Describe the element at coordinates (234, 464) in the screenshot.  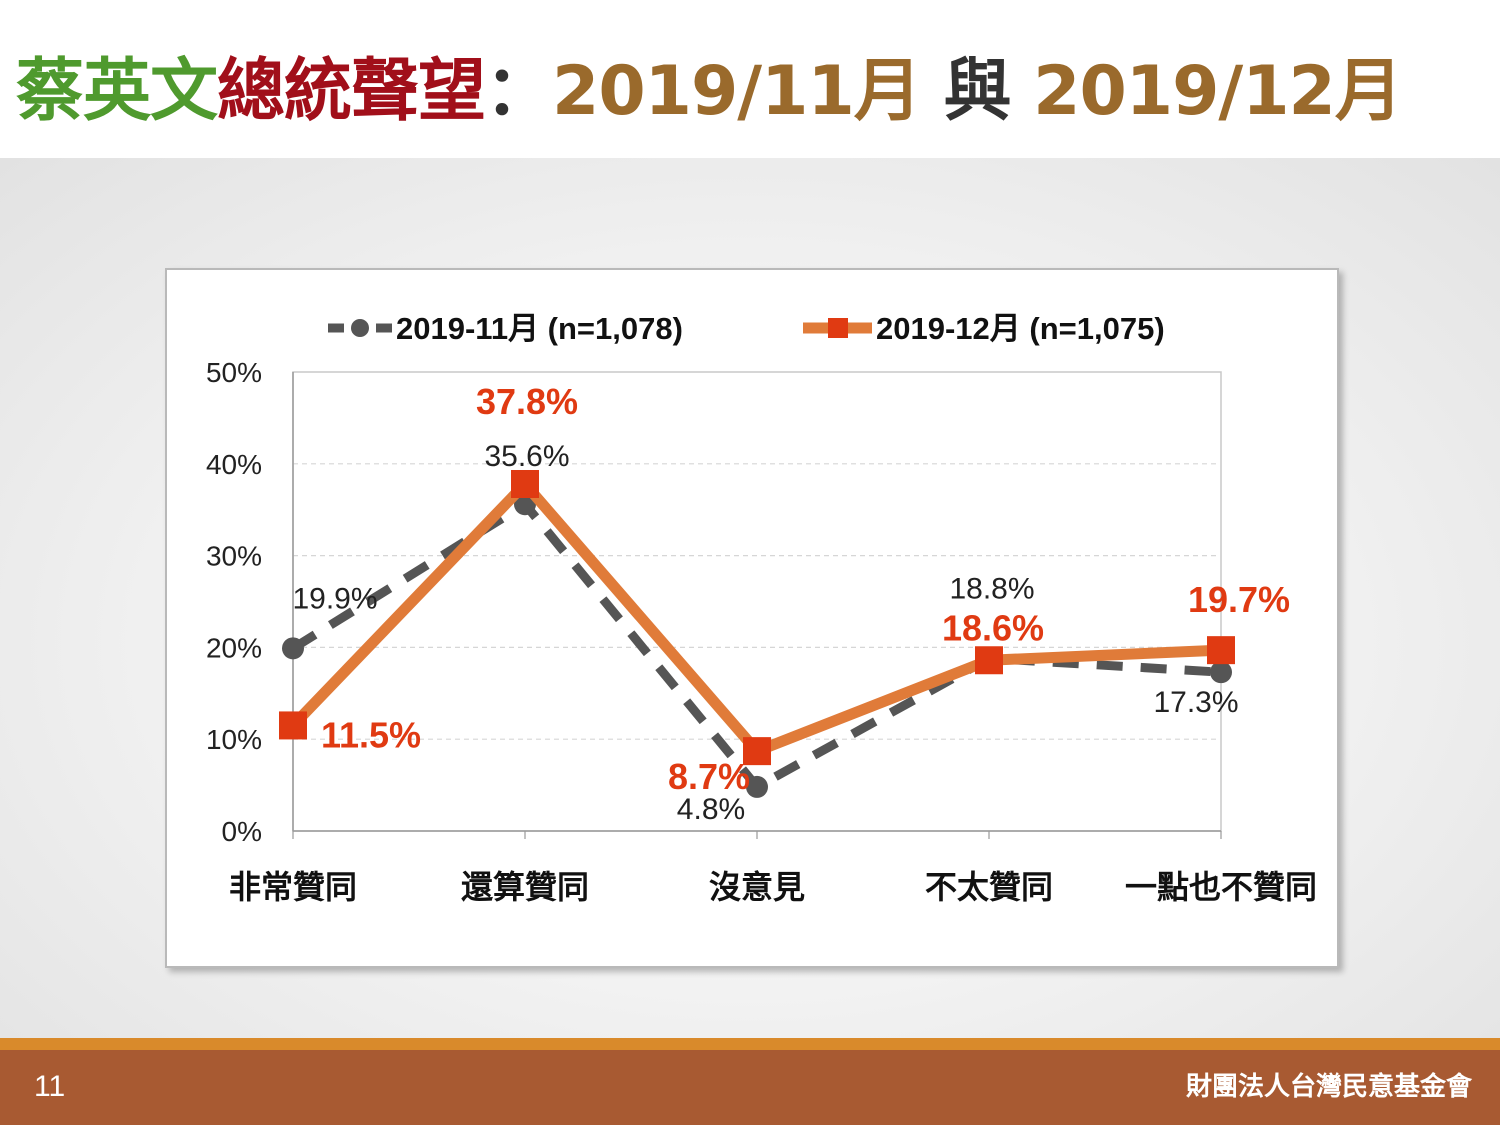
I see `y-tick-label: 40%` at that location.